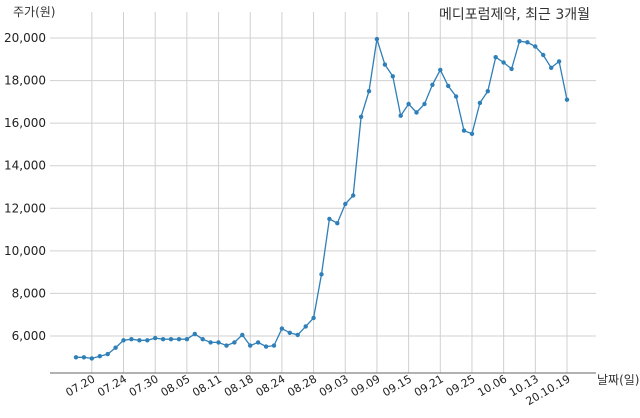 The image size is (640, 418). Describe the element at coordinates (618, 380) in the screenshot. I see `x-axis-label: 날짜(일)` at that location.